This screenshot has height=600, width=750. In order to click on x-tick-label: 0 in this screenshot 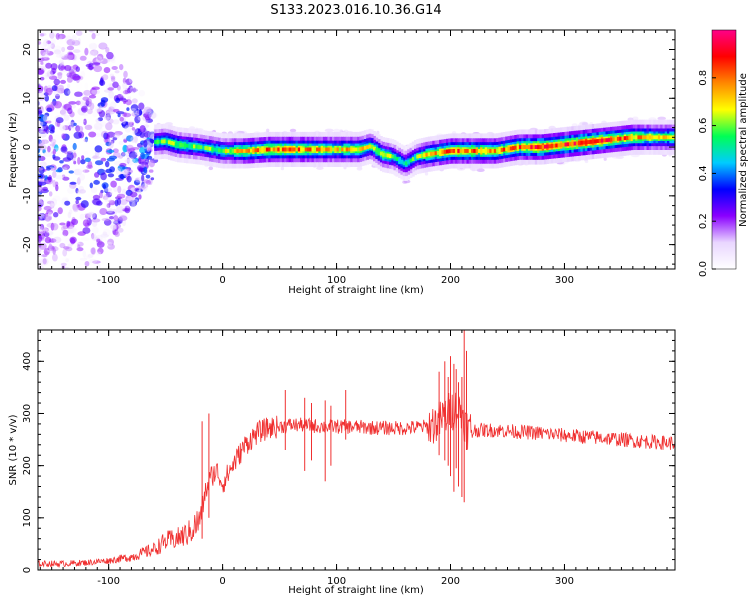, I will do `click(222, 280)`.